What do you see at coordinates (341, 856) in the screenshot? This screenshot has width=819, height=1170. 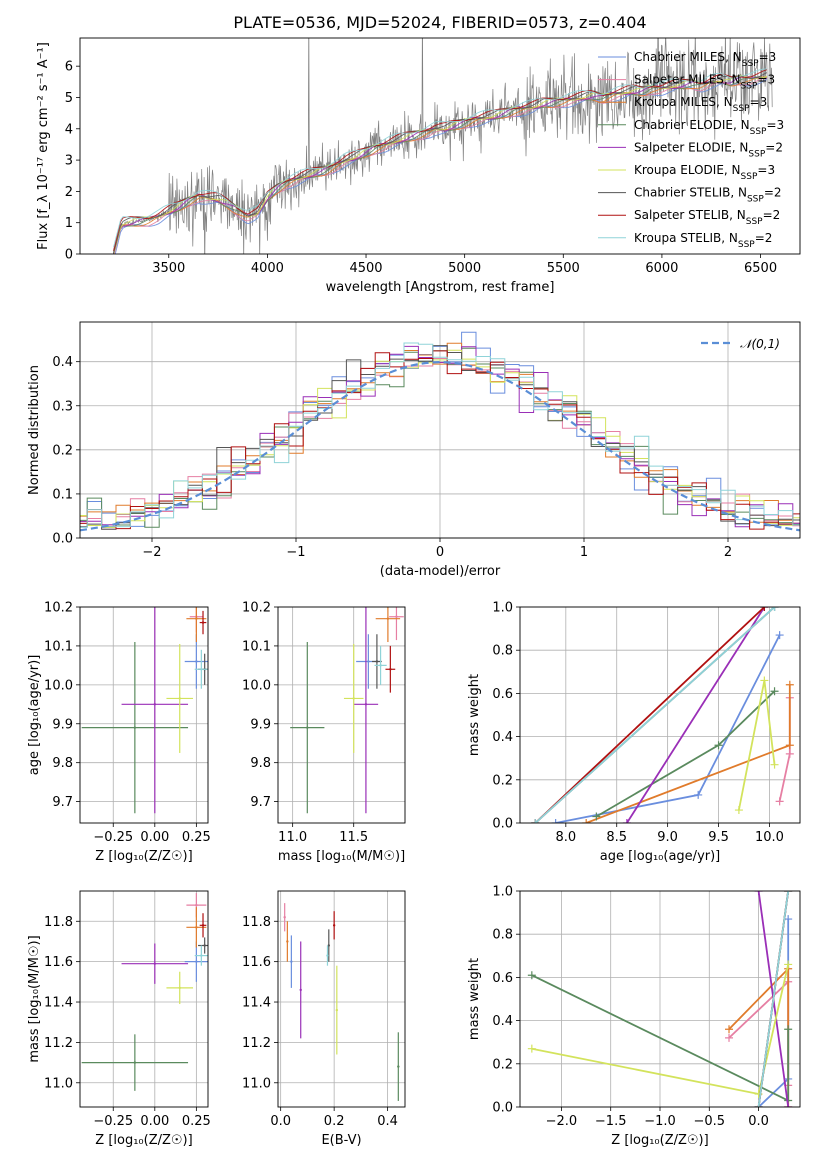 I see `x-axis-label: mass [log₁₀(M/M☉)]` at bounding box center [341, 856].